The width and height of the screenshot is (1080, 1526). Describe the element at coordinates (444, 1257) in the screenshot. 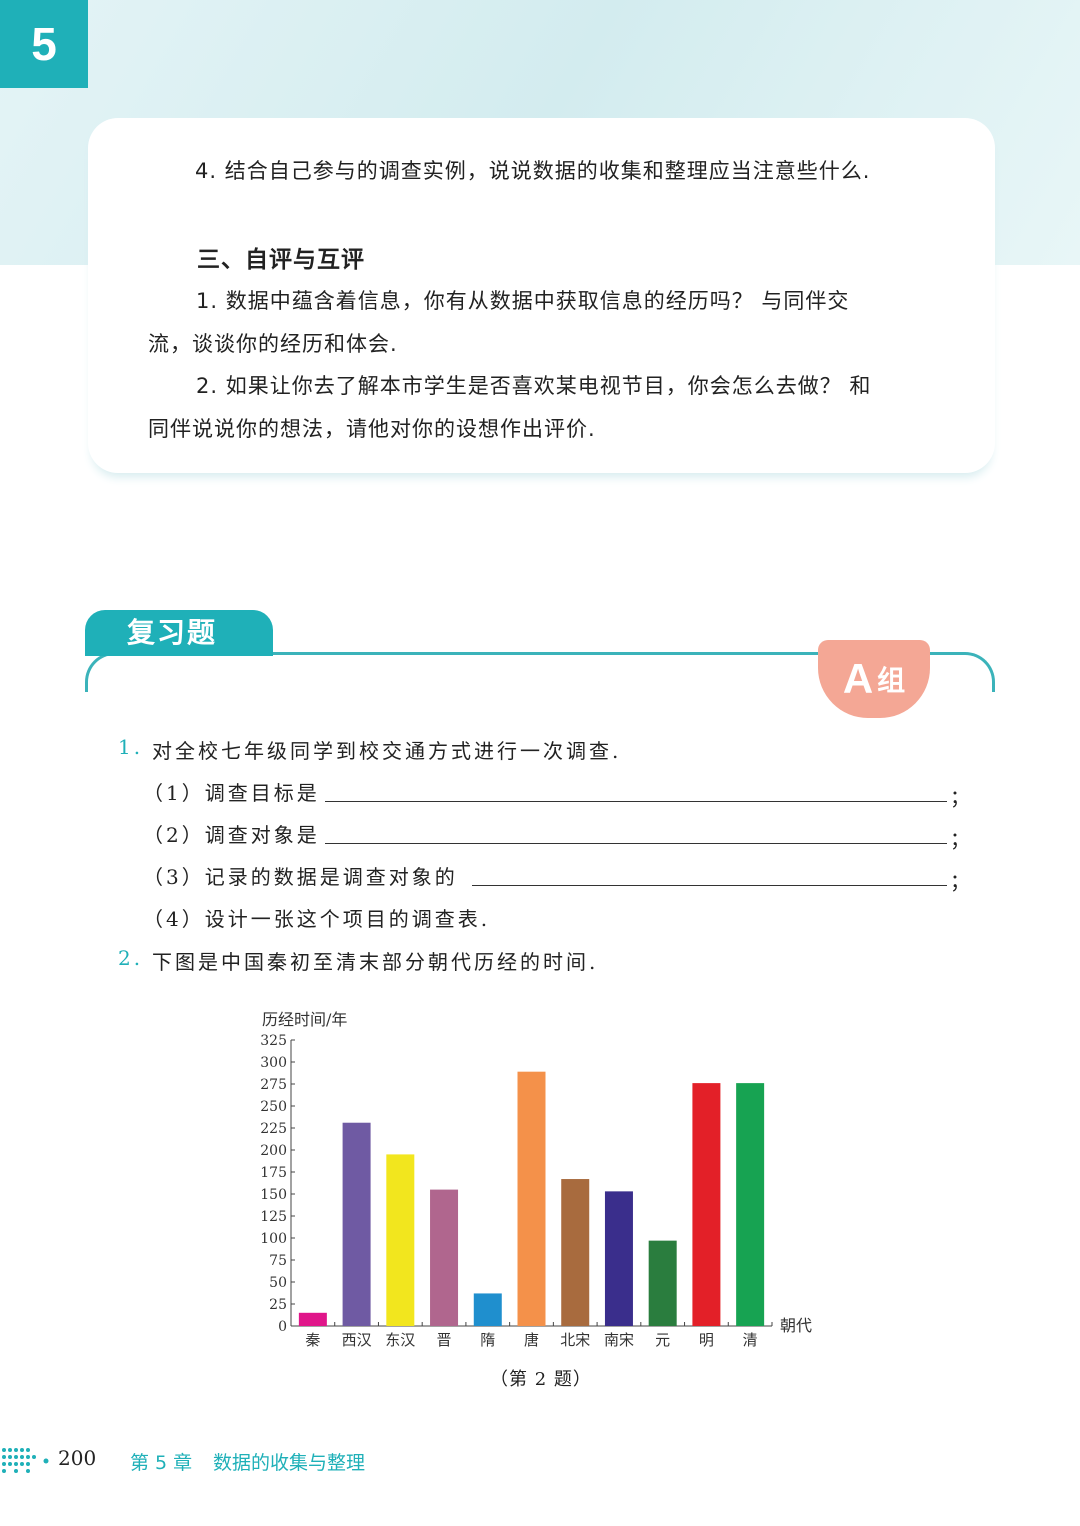

I see `bar-晋` at that location.